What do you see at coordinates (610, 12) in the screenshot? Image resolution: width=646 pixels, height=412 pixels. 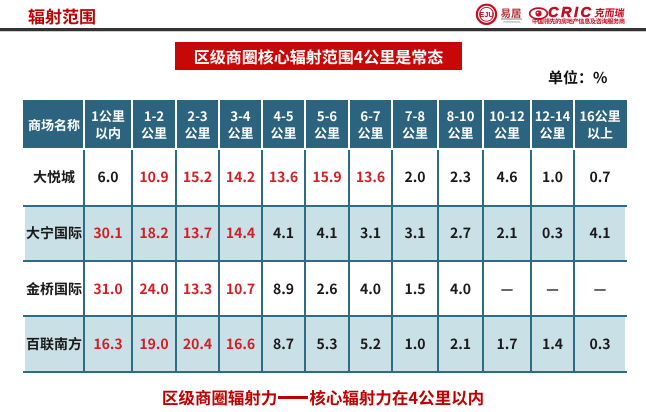 I see `svg-text: 克而瑞` at bounding box center [610, 12].